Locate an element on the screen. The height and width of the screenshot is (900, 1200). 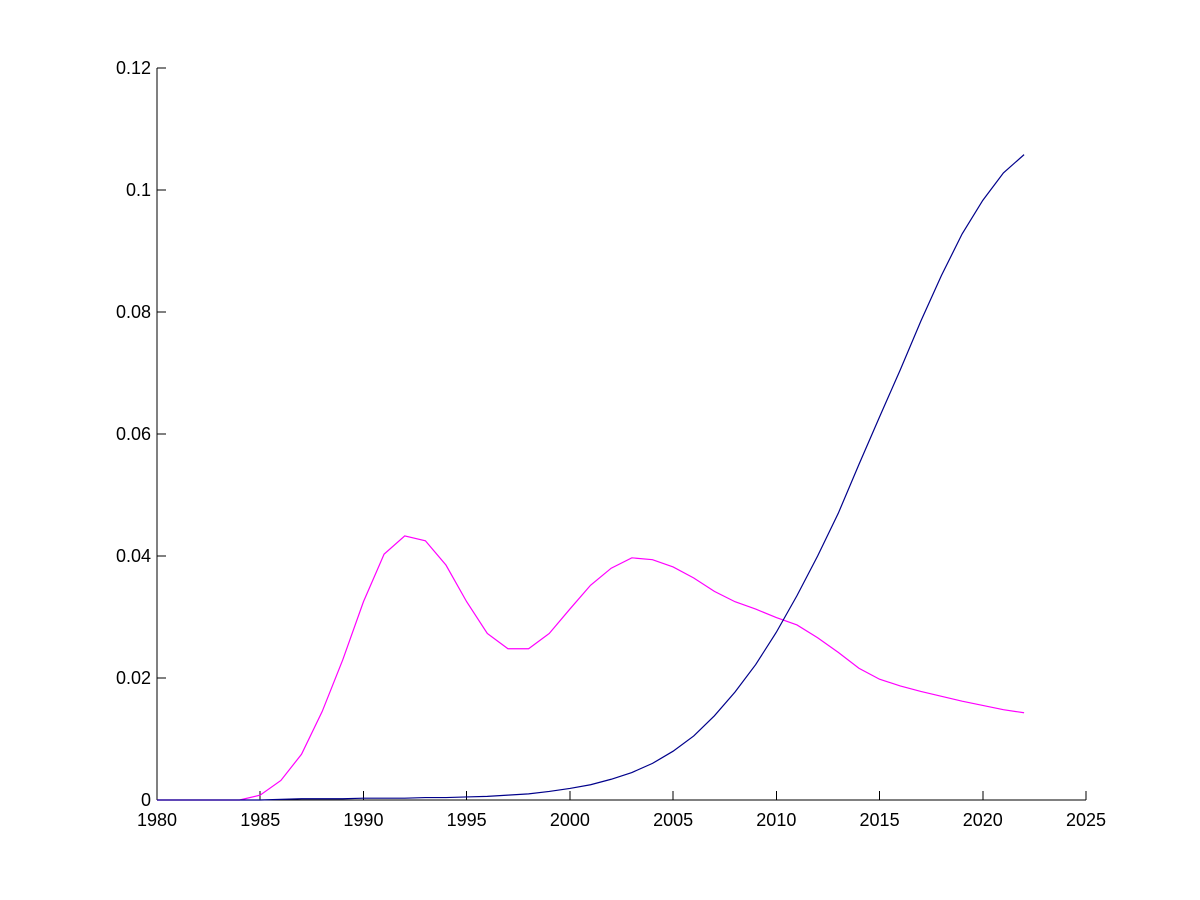
y-tick-label: 0.1 is located at coordinates (138, 190).